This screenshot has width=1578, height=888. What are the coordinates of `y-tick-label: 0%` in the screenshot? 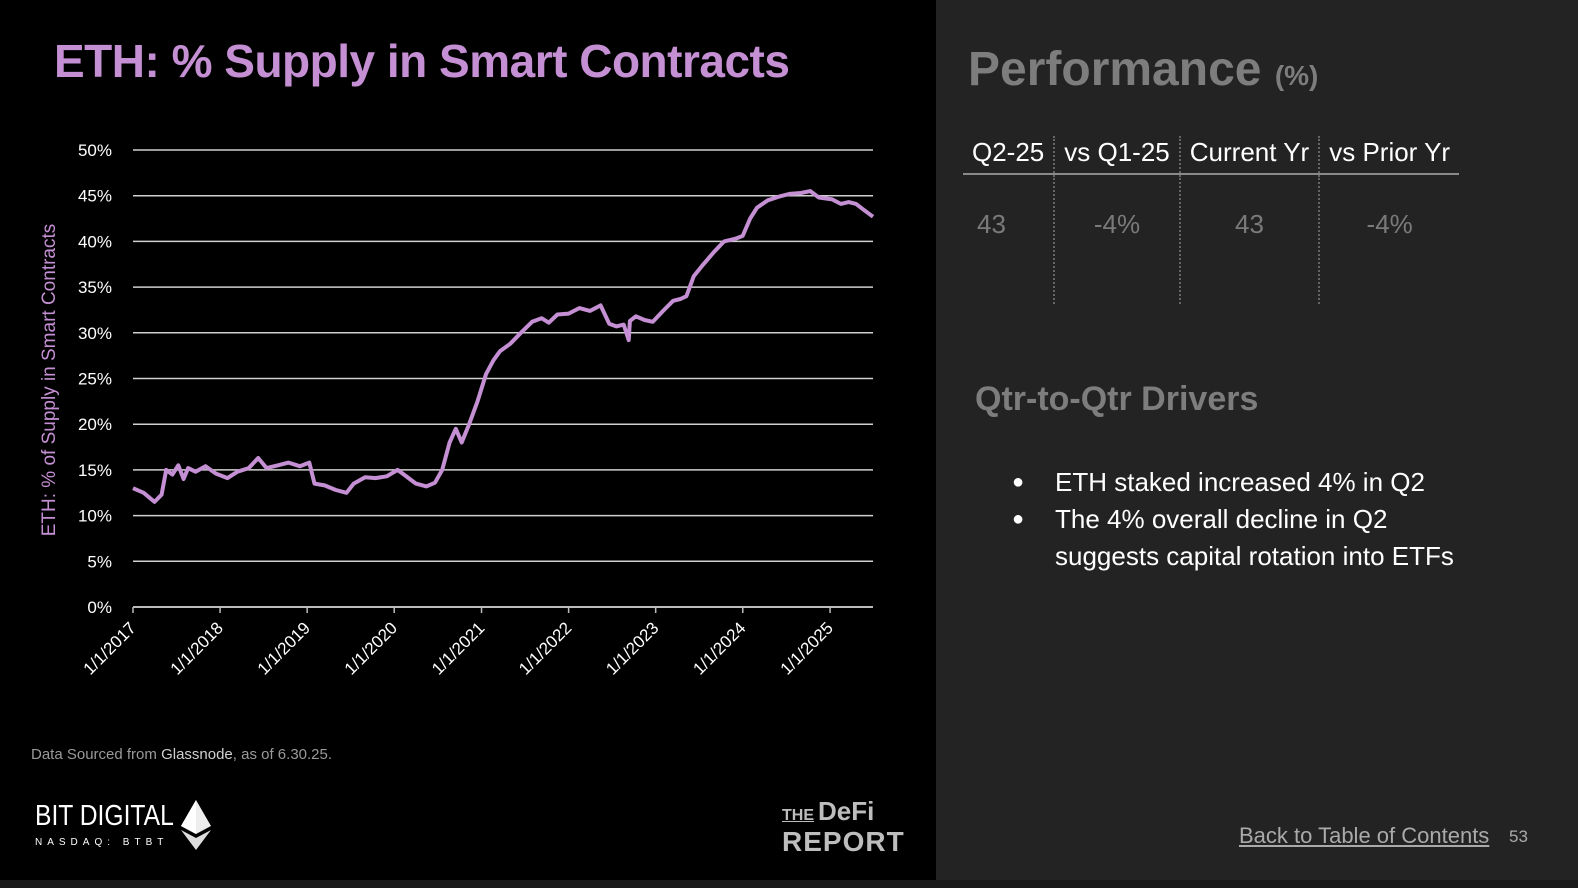 It's located at (99, 607).